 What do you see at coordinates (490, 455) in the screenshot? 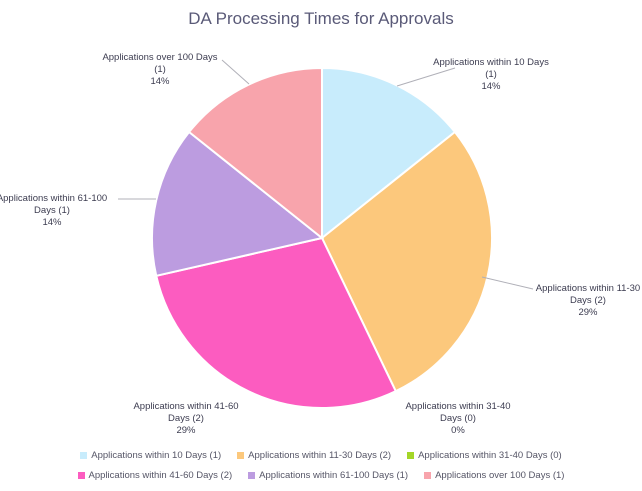
I see `legend-label: Applications within 31-40 Days (0)` at bounding box center [490, 455].